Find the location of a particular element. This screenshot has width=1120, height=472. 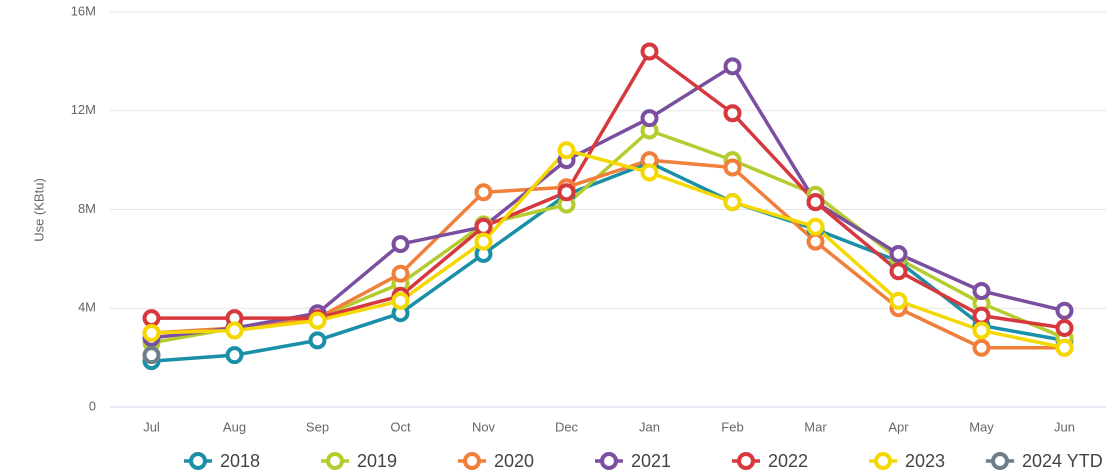

y-tick-label: 8M is located at coordinates (87, 208).